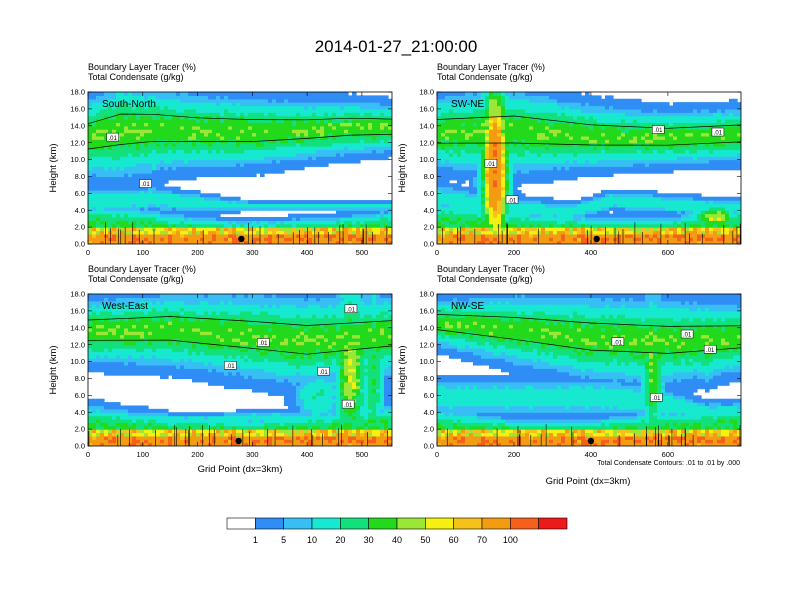 Image resolution: width=792 pixels, height=612 pixels. What do you see at coordinates (369, 540) in the screenshot?
I see `colorbar-label: 30` at bounding box center [369, 540].